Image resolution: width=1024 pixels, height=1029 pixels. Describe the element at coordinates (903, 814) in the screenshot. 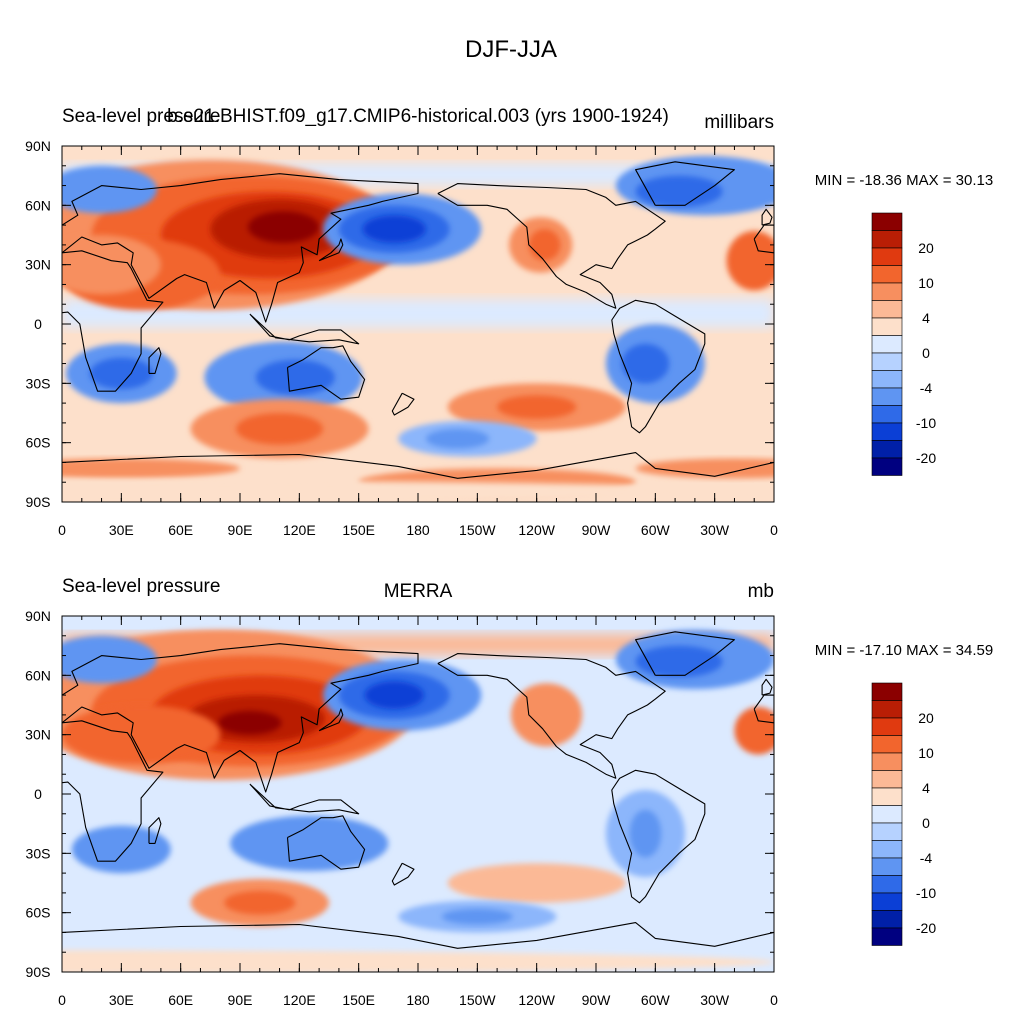

I see `obs-colorbar: 20 10 4 0 -4 -10 -20` at that location.